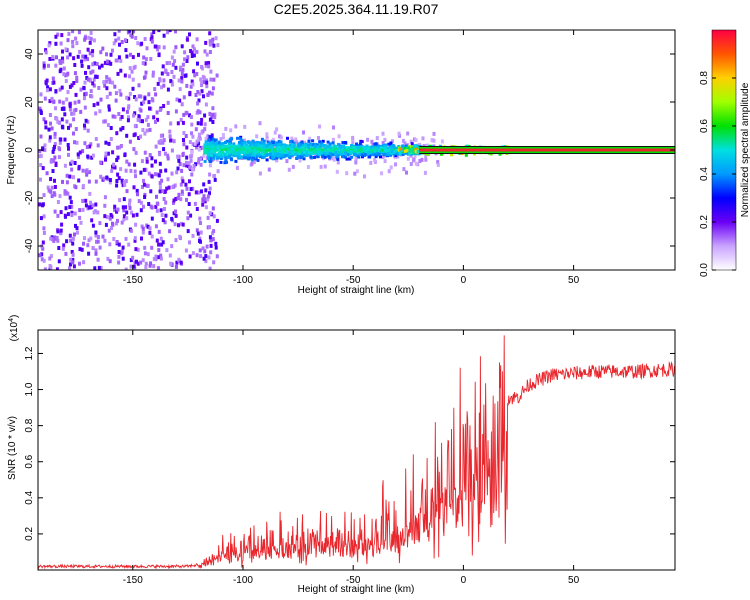 The width and height of the screenshot is (750, 600). Describe the element at coordinates (574, 280) in the screenshot. I see `x-tick-label: 50` at that location.